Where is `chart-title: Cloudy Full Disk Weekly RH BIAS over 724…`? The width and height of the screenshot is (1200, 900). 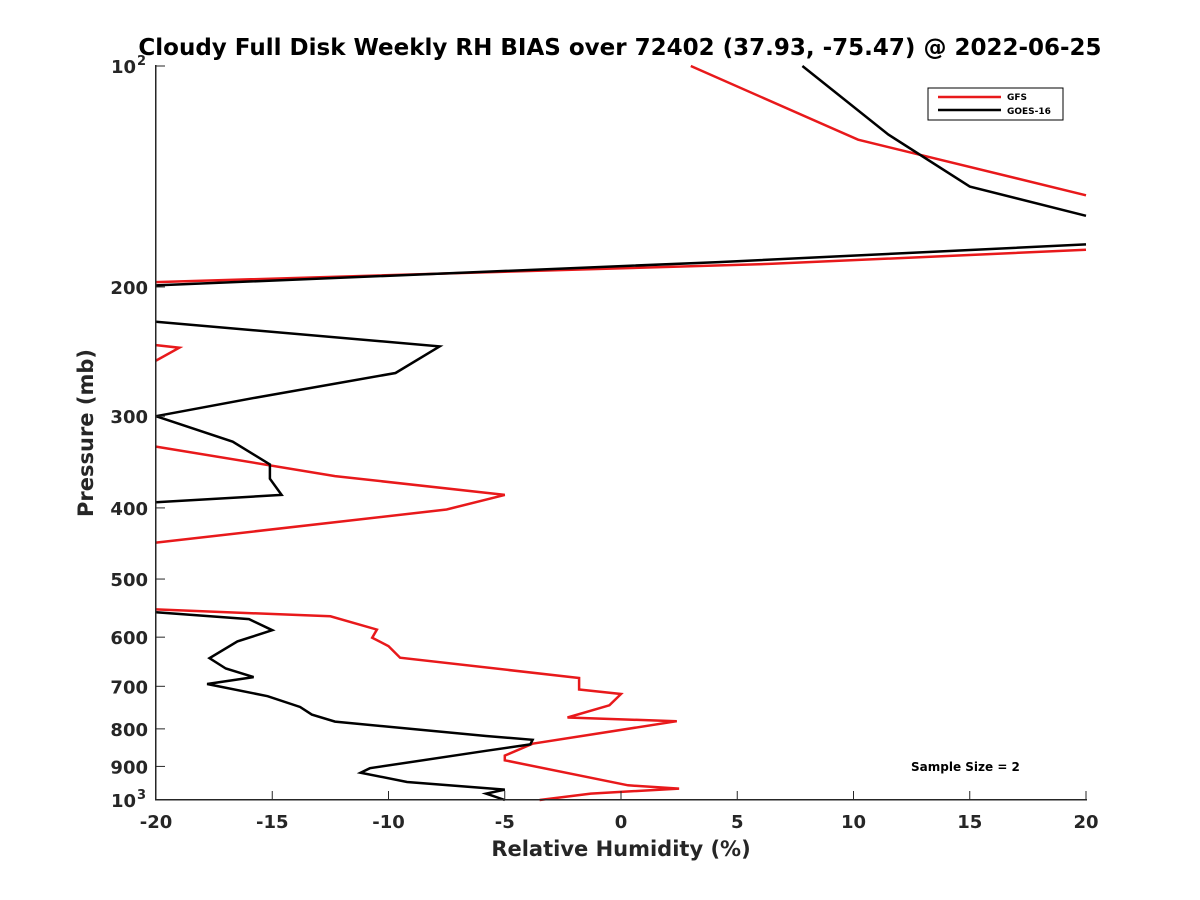
chart-title: Cloudy Full Disk Weekly RH BIAS over 724… is located at coordinates (619, 48).